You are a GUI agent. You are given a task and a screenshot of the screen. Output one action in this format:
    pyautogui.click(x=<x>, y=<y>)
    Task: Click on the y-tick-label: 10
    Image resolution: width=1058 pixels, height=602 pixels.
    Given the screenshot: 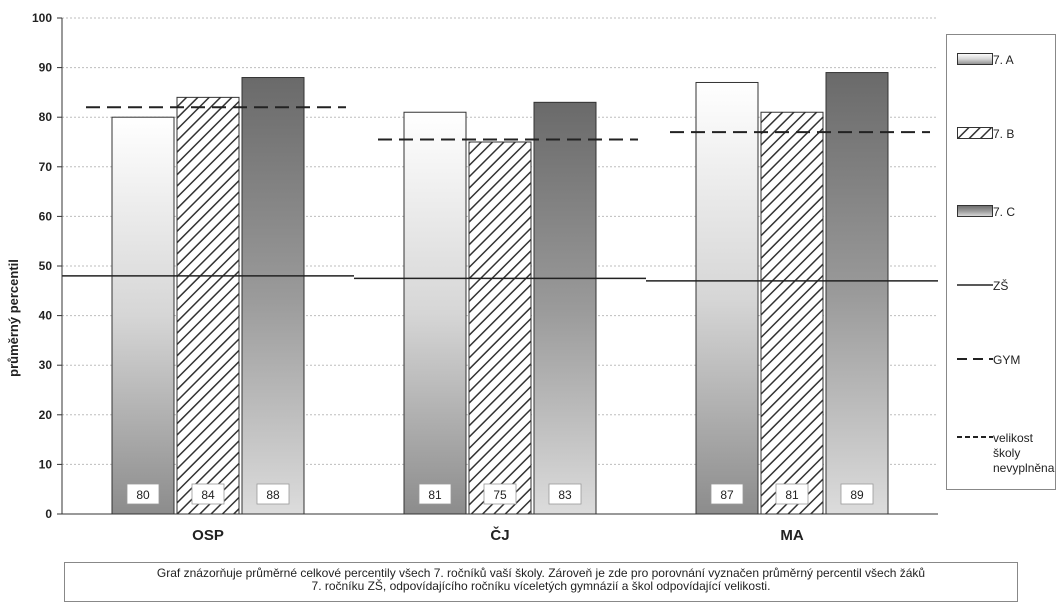 What is the action you would take?
    pyautogui.click(x=46, y=464)
    